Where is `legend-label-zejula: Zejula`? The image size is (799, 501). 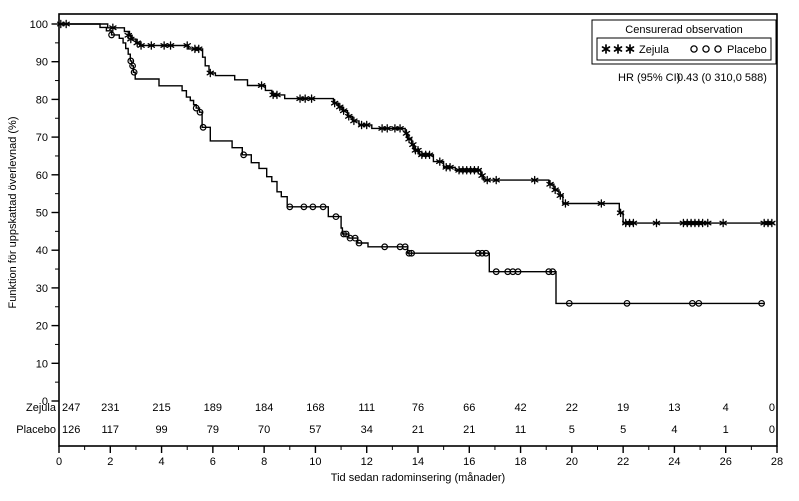 legend-label-zejula: Zejula is located at coordinates (654, 50).